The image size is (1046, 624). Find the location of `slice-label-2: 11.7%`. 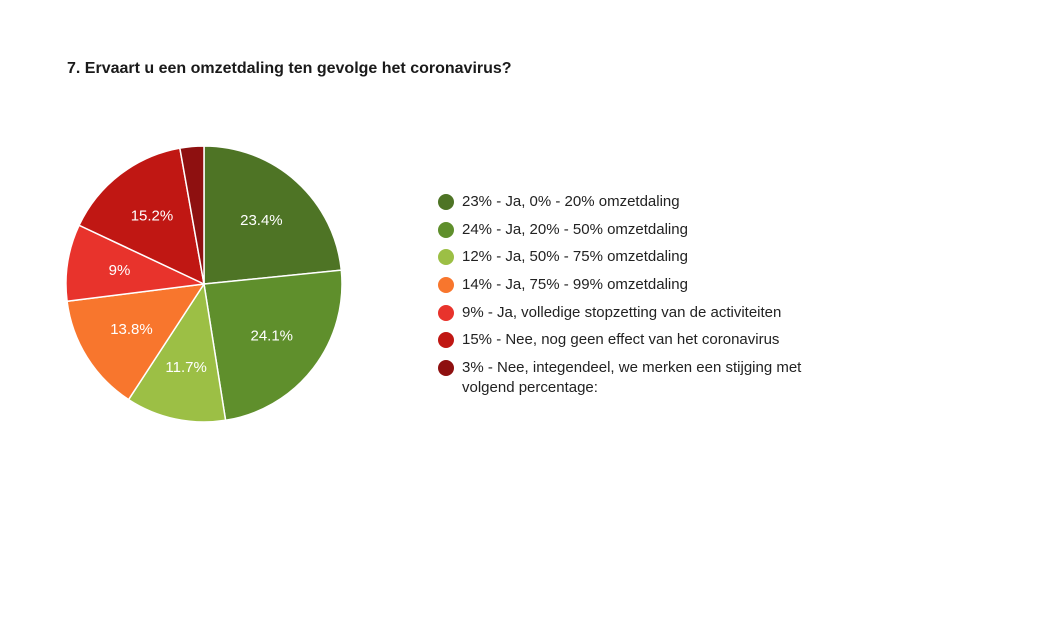

slice-label-2: 11.7% is located at coordinates (185, 367).